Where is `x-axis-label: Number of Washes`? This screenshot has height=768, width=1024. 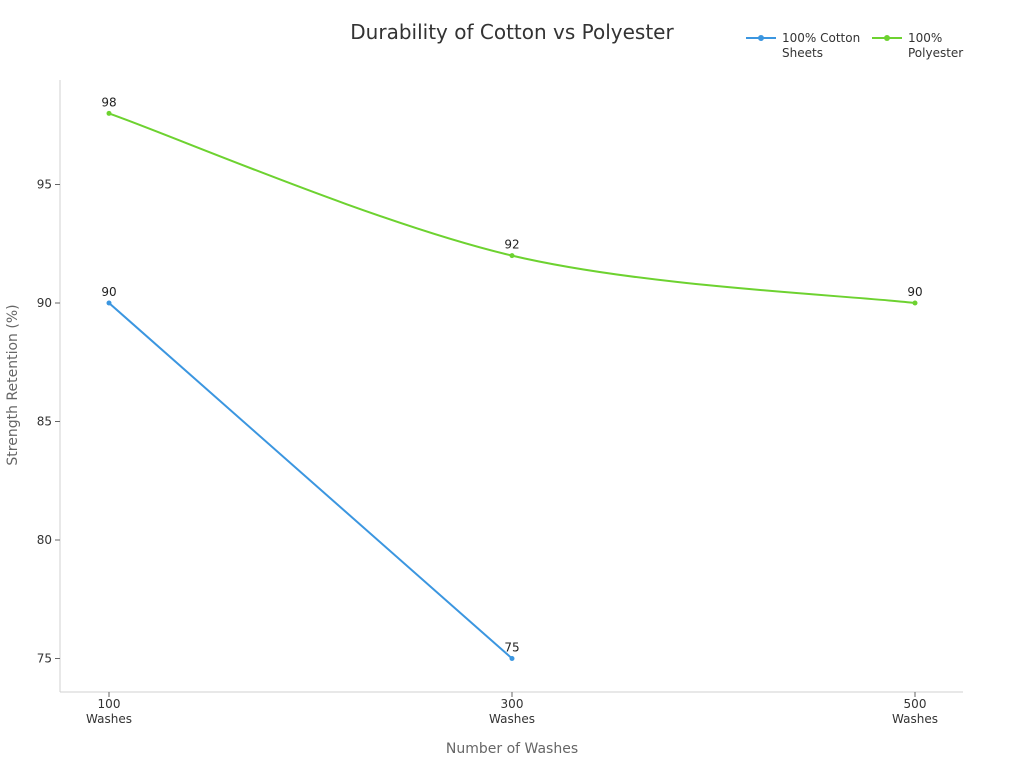 x-axis-label: Number of Washes is located at coordinates (512, 749).